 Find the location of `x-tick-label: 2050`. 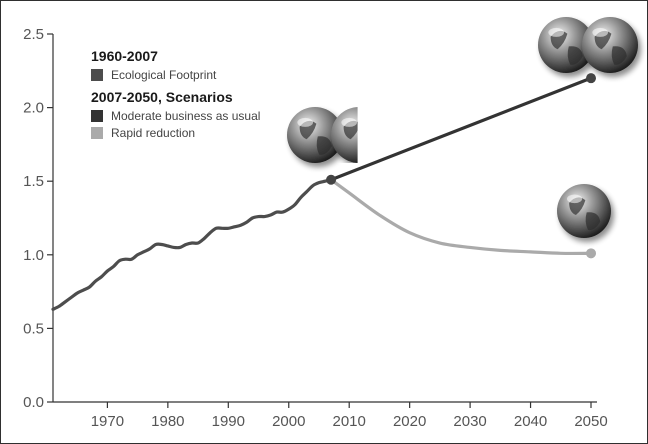

x-tick-label: 2050 is located at coordinates (590, 421).